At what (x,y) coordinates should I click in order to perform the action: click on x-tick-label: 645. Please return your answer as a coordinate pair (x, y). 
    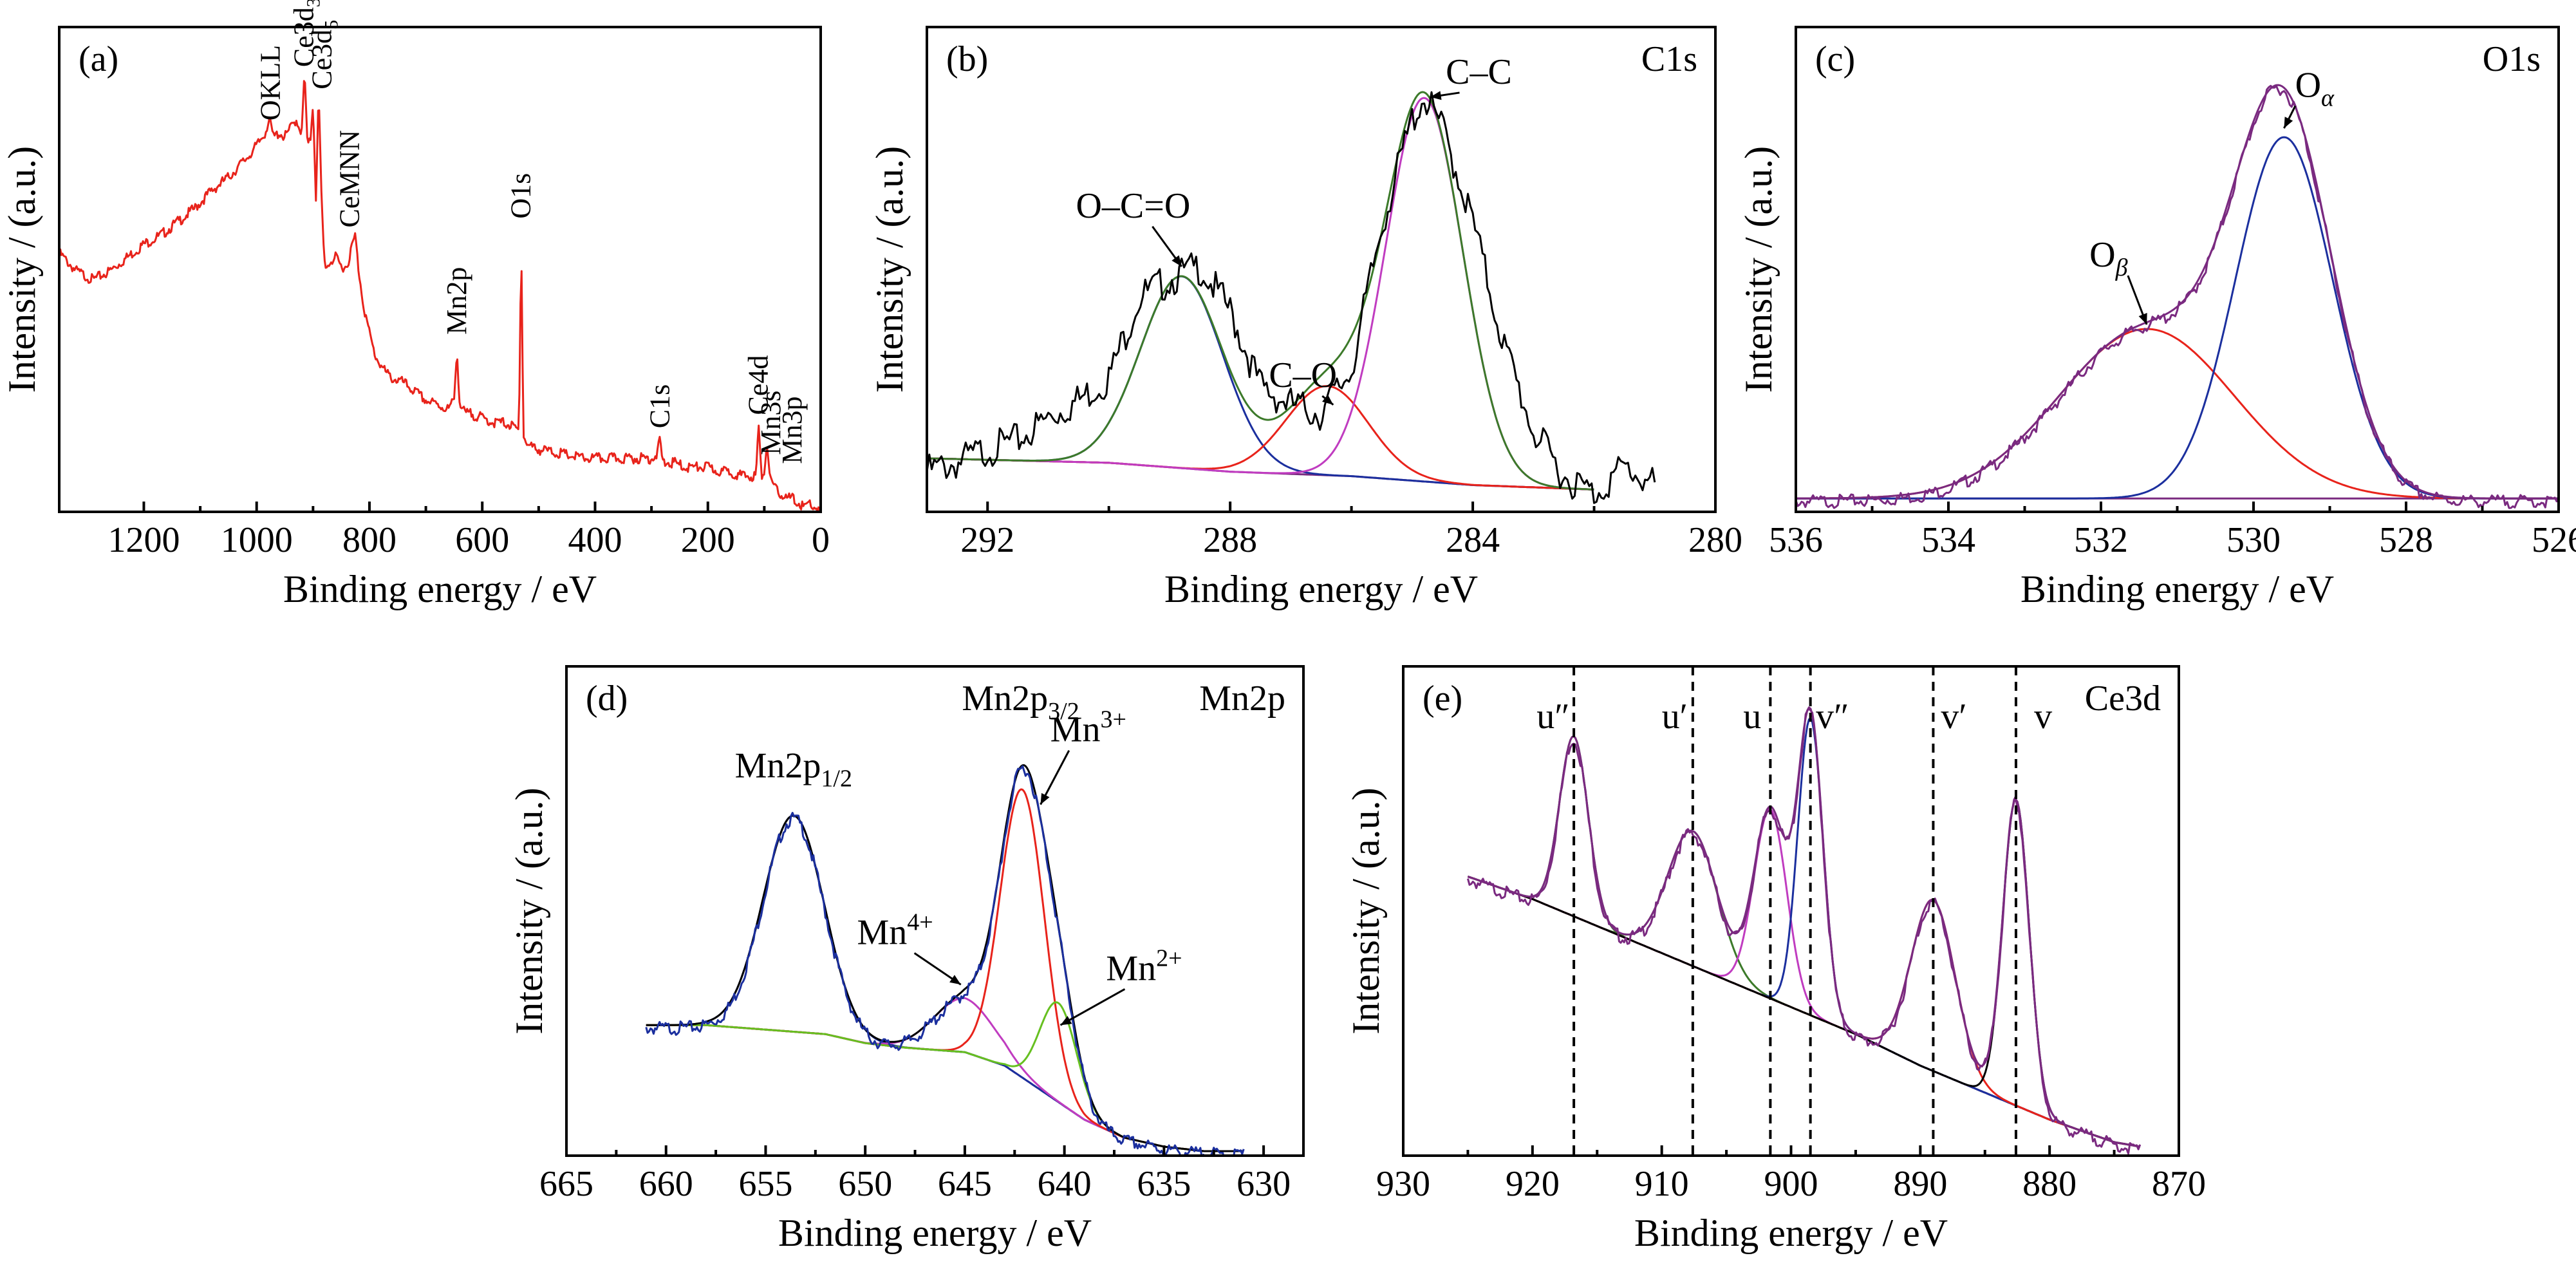
    Looking at the image, I should click on (965, 1184).